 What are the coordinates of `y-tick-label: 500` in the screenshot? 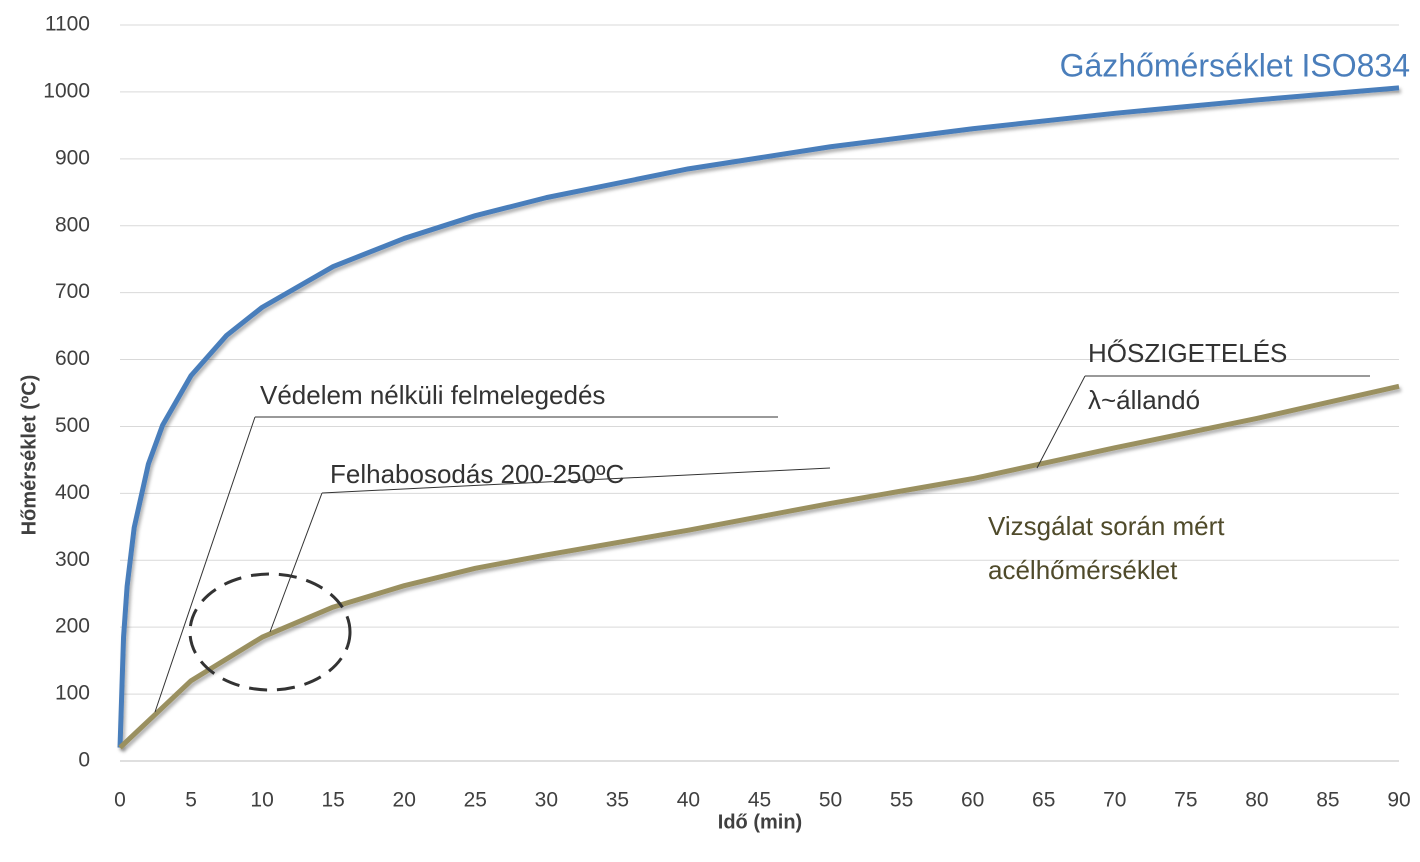 It's located at (72, 425).